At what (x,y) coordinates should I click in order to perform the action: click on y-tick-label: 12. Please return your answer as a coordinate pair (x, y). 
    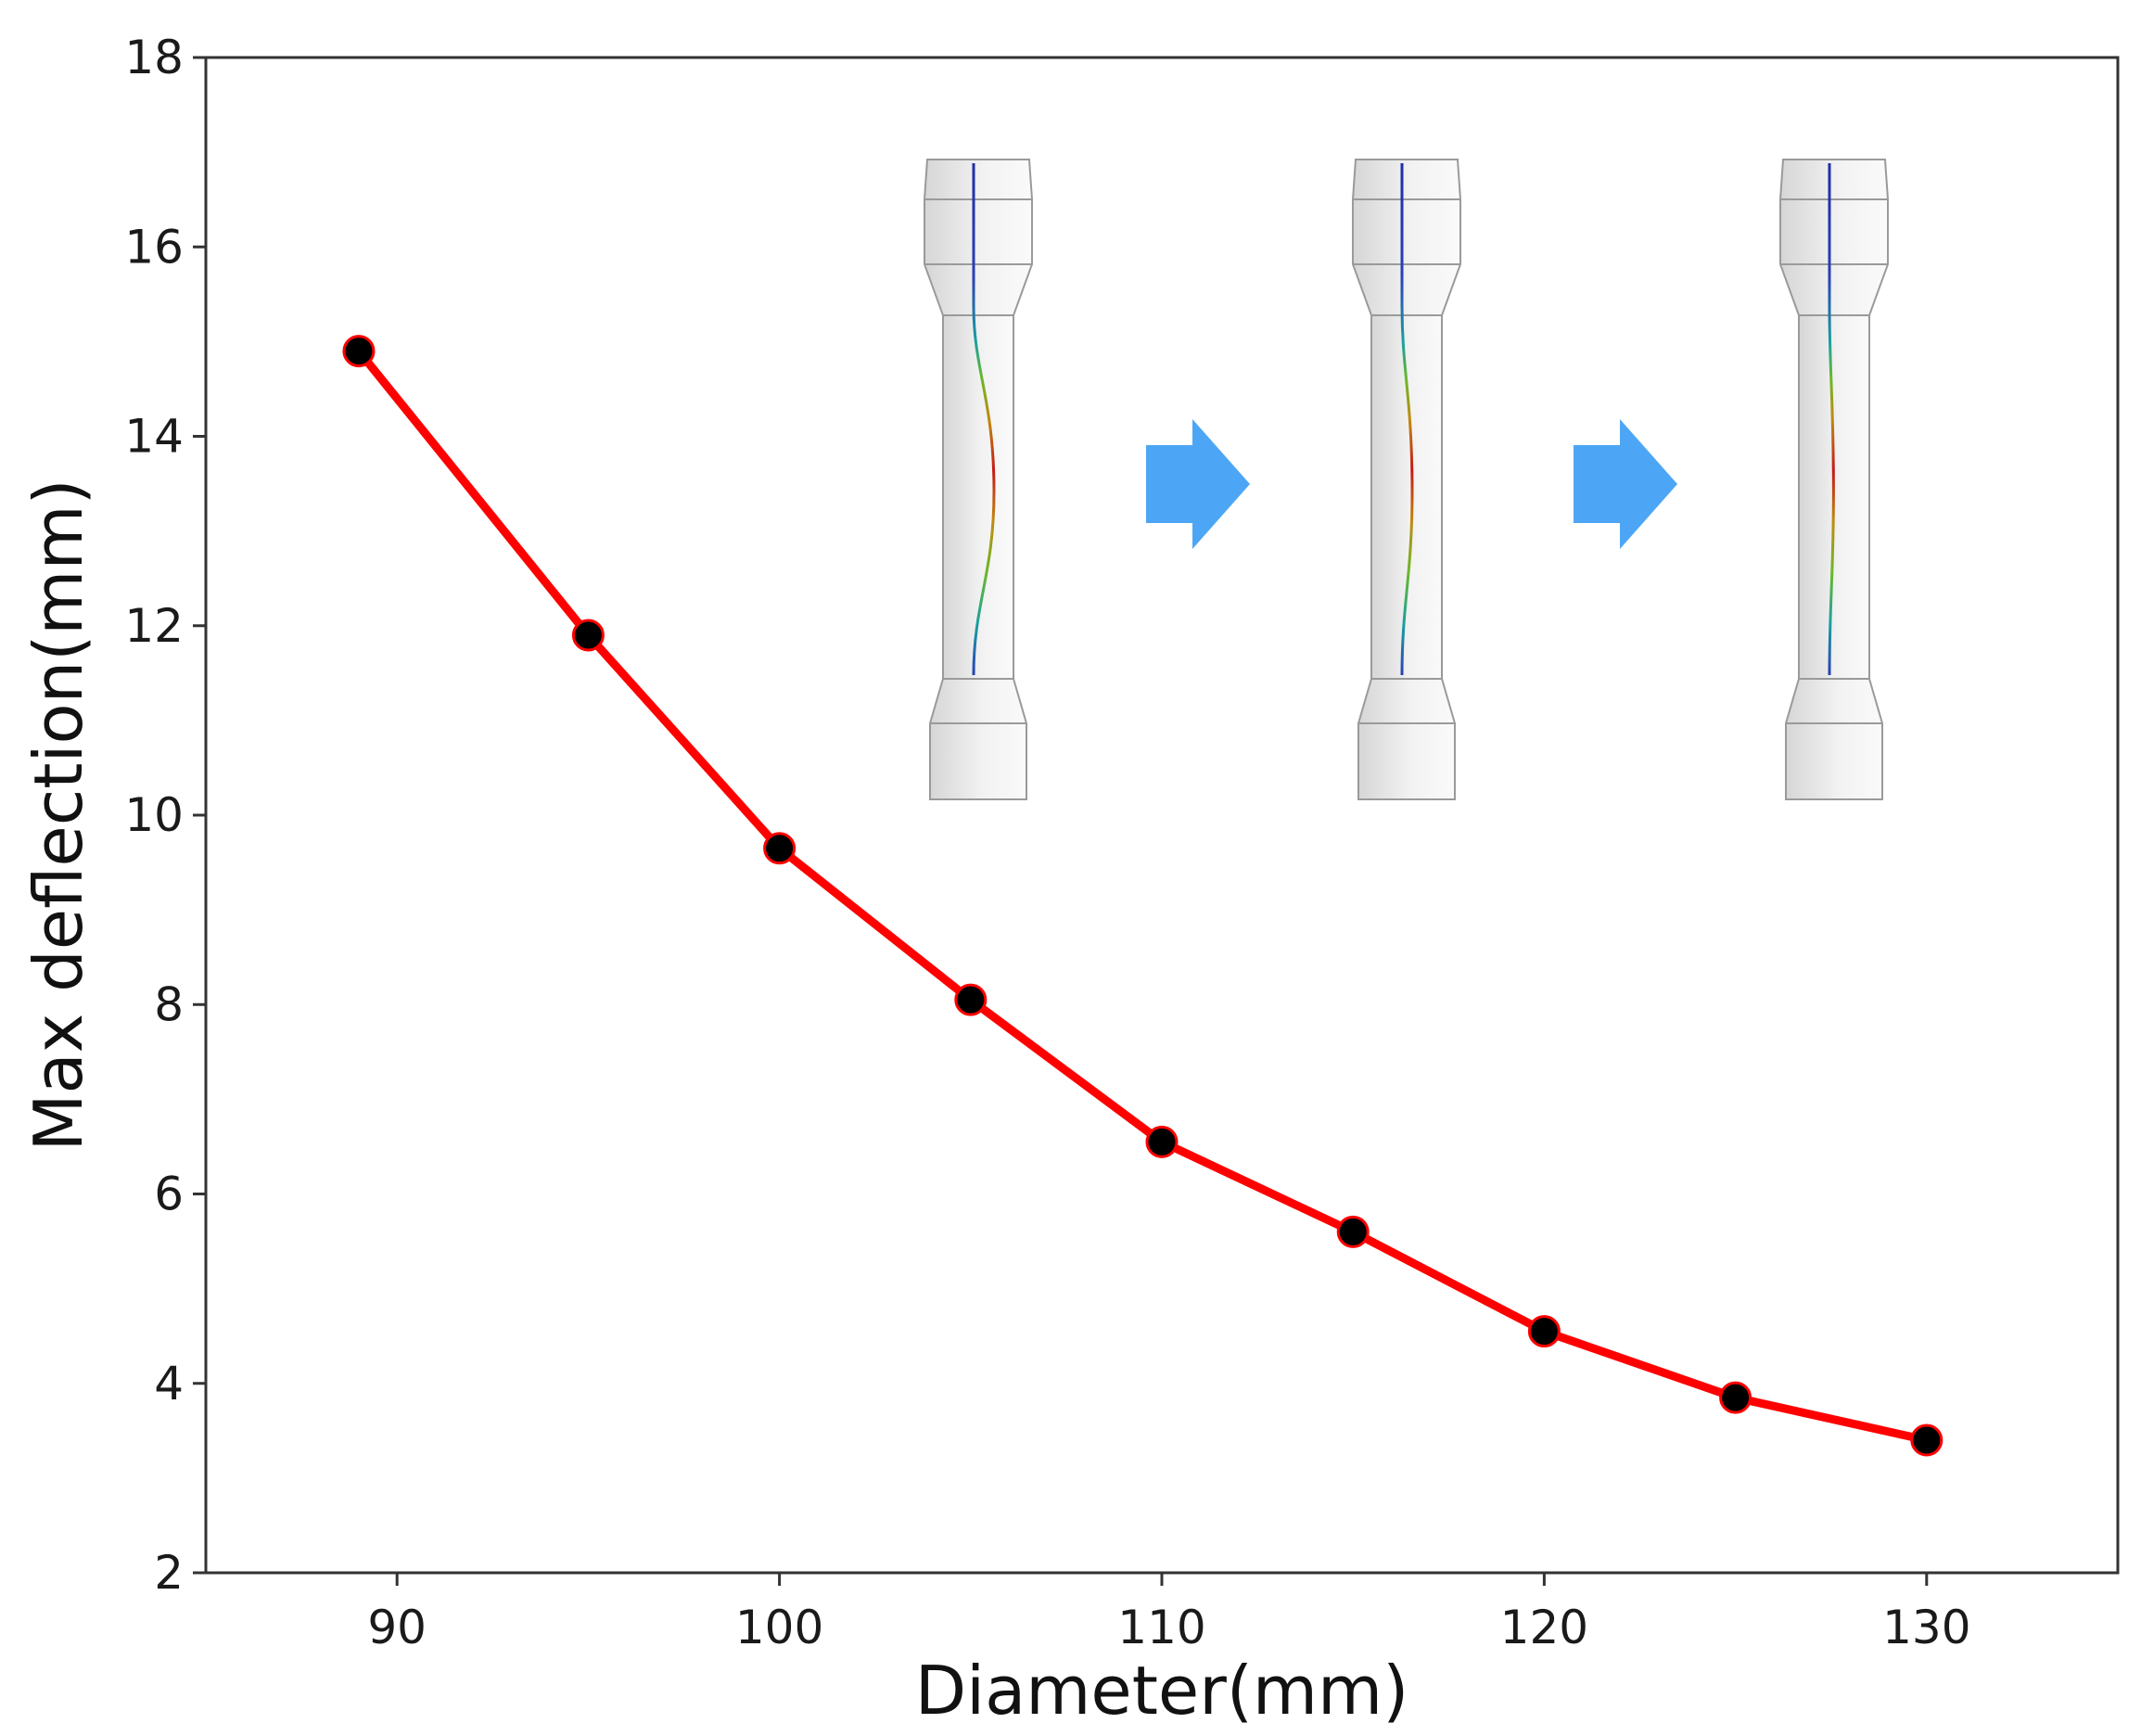
    Looking at the image, I should click on (154, 626).